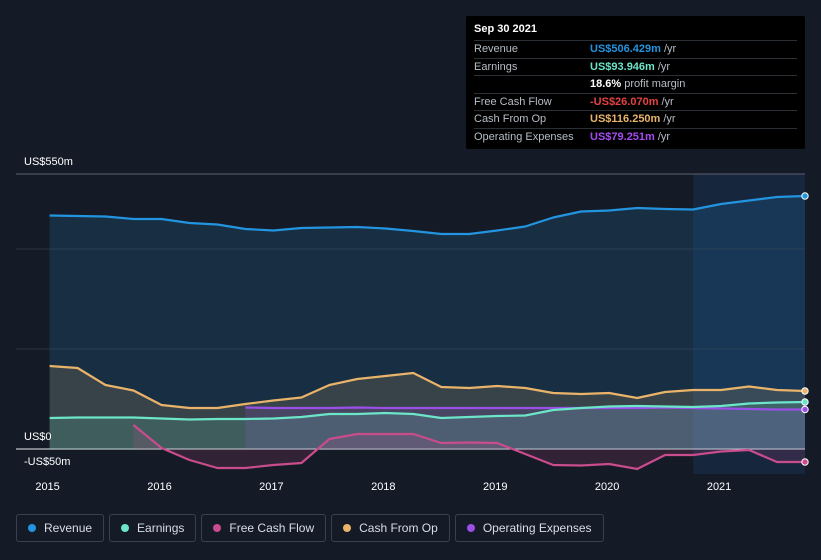 The width and height of the screenshot is (821, 560). What do you see at coordinates (719, 487) in the screenshot?
I see `x-tick-label: 2021` at bounding box center [719, 487].